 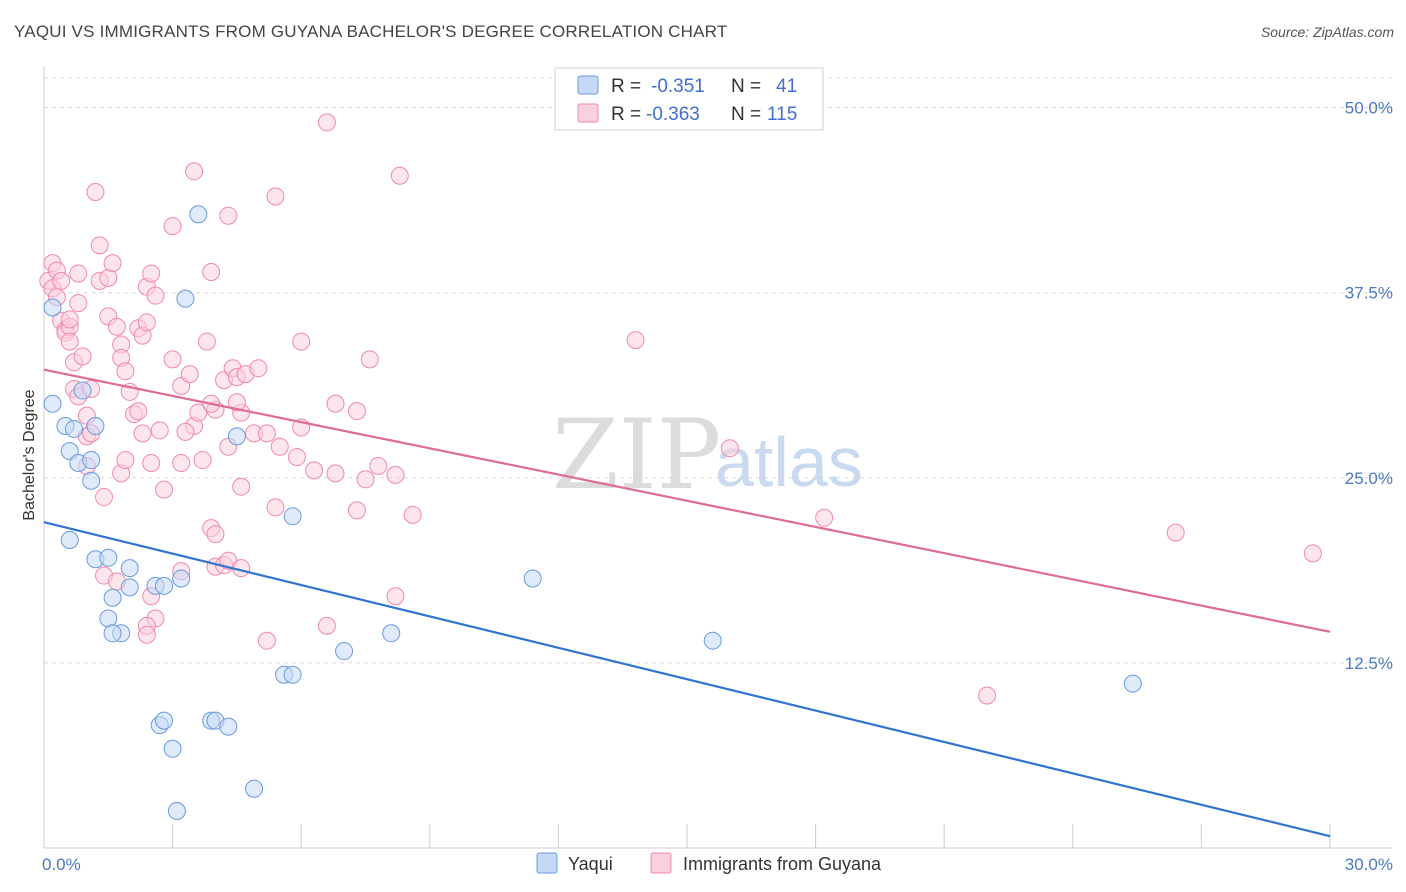 I want to click on legend-n-value-guyana: 115, so click(x=782, y=114).